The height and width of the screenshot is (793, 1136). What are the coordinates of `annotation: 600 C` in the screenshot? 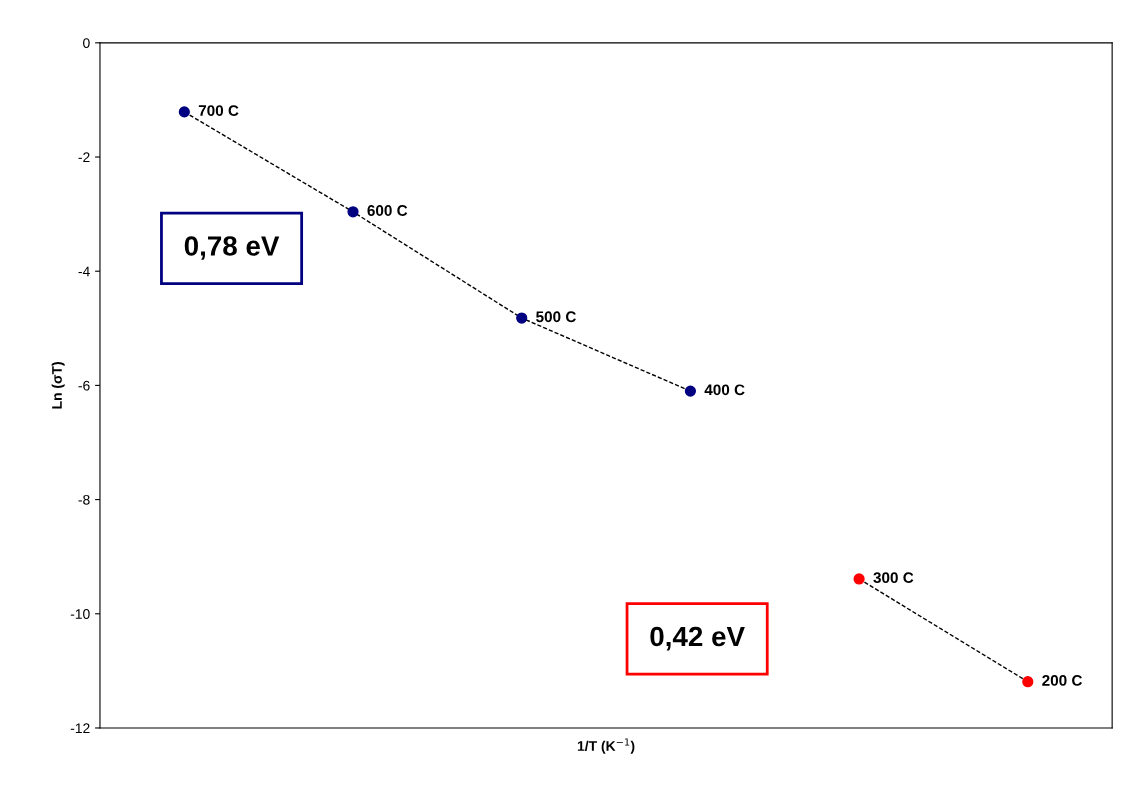 It's located at (387, 210).